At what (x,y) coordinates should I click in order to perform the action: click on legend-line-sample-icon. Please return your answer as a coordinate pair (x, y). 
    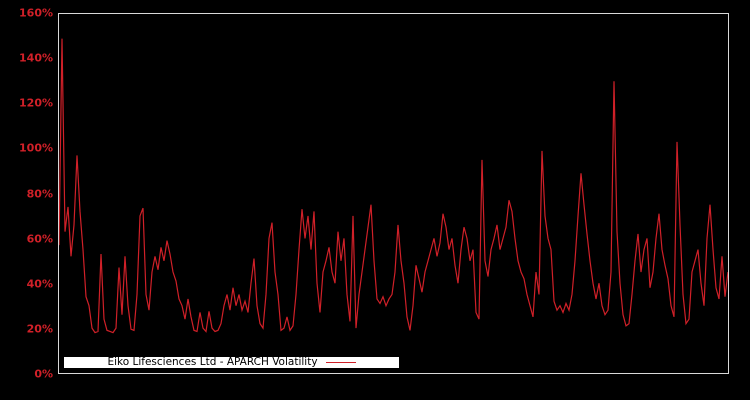
    Looking at the image, I should click on (340, 362).